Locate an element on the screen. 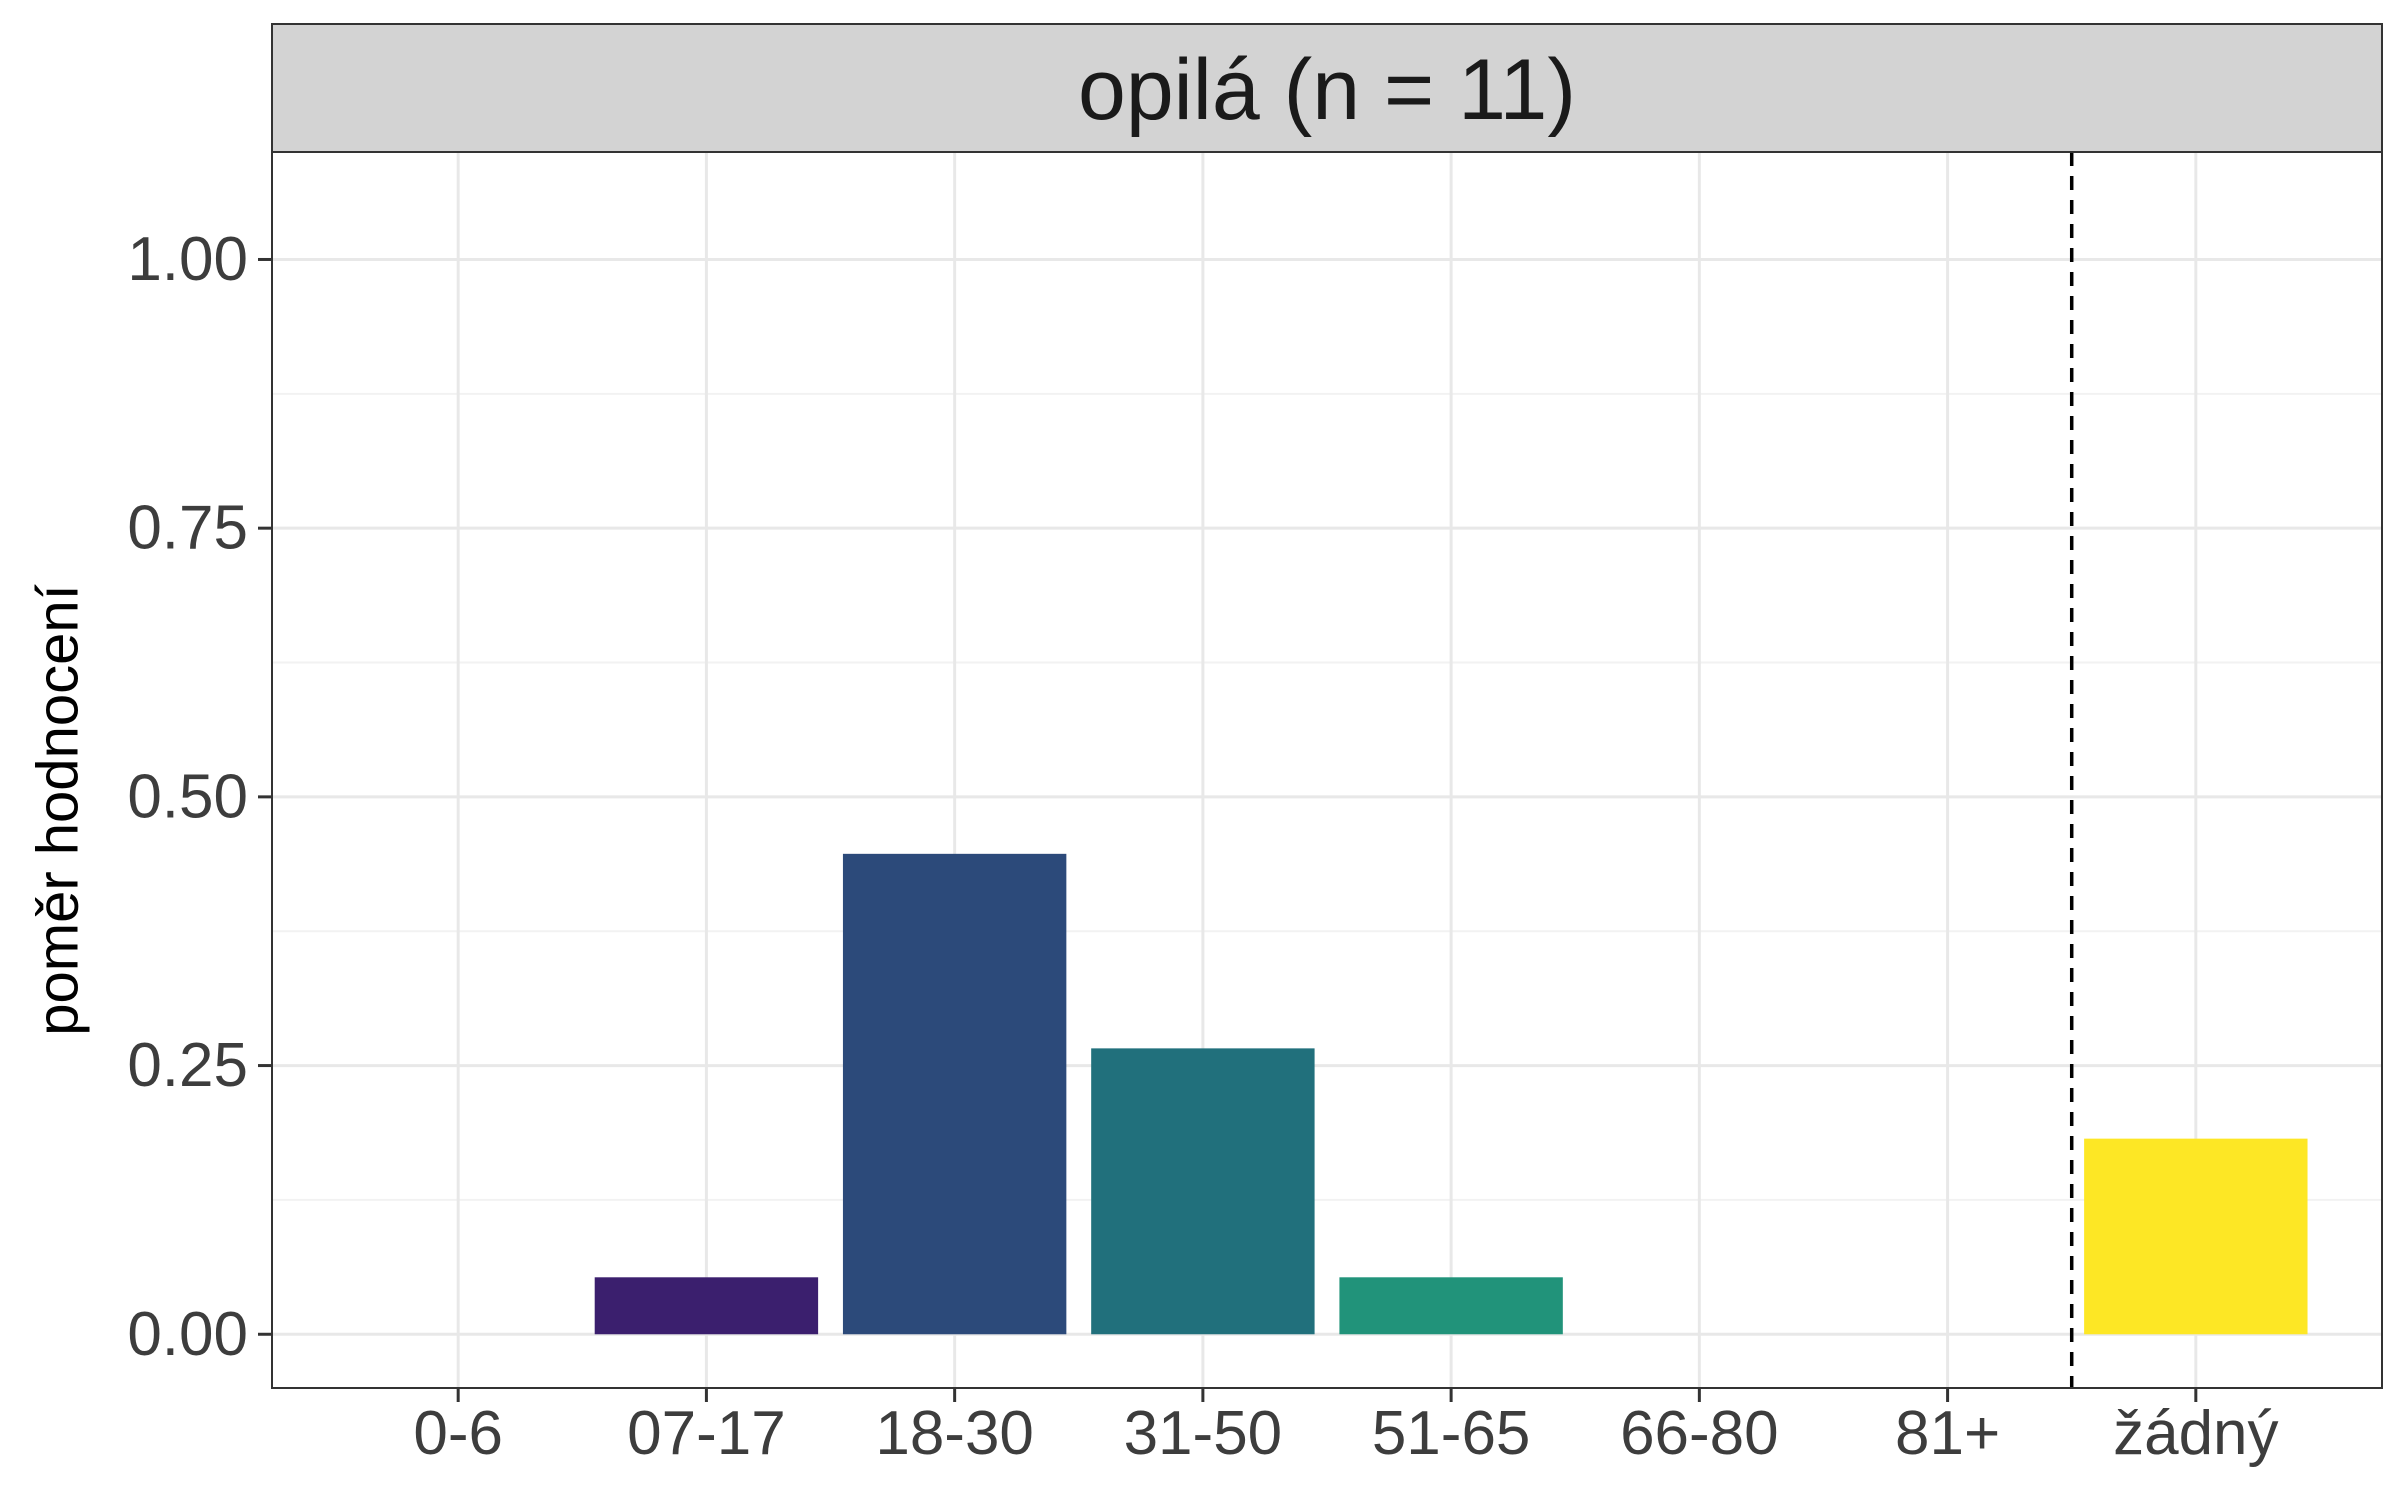 The height and width of the screenshot is (1500, 2400). facet-strip-title: opilá (n = 11) is located at coordinates (1327, 90).